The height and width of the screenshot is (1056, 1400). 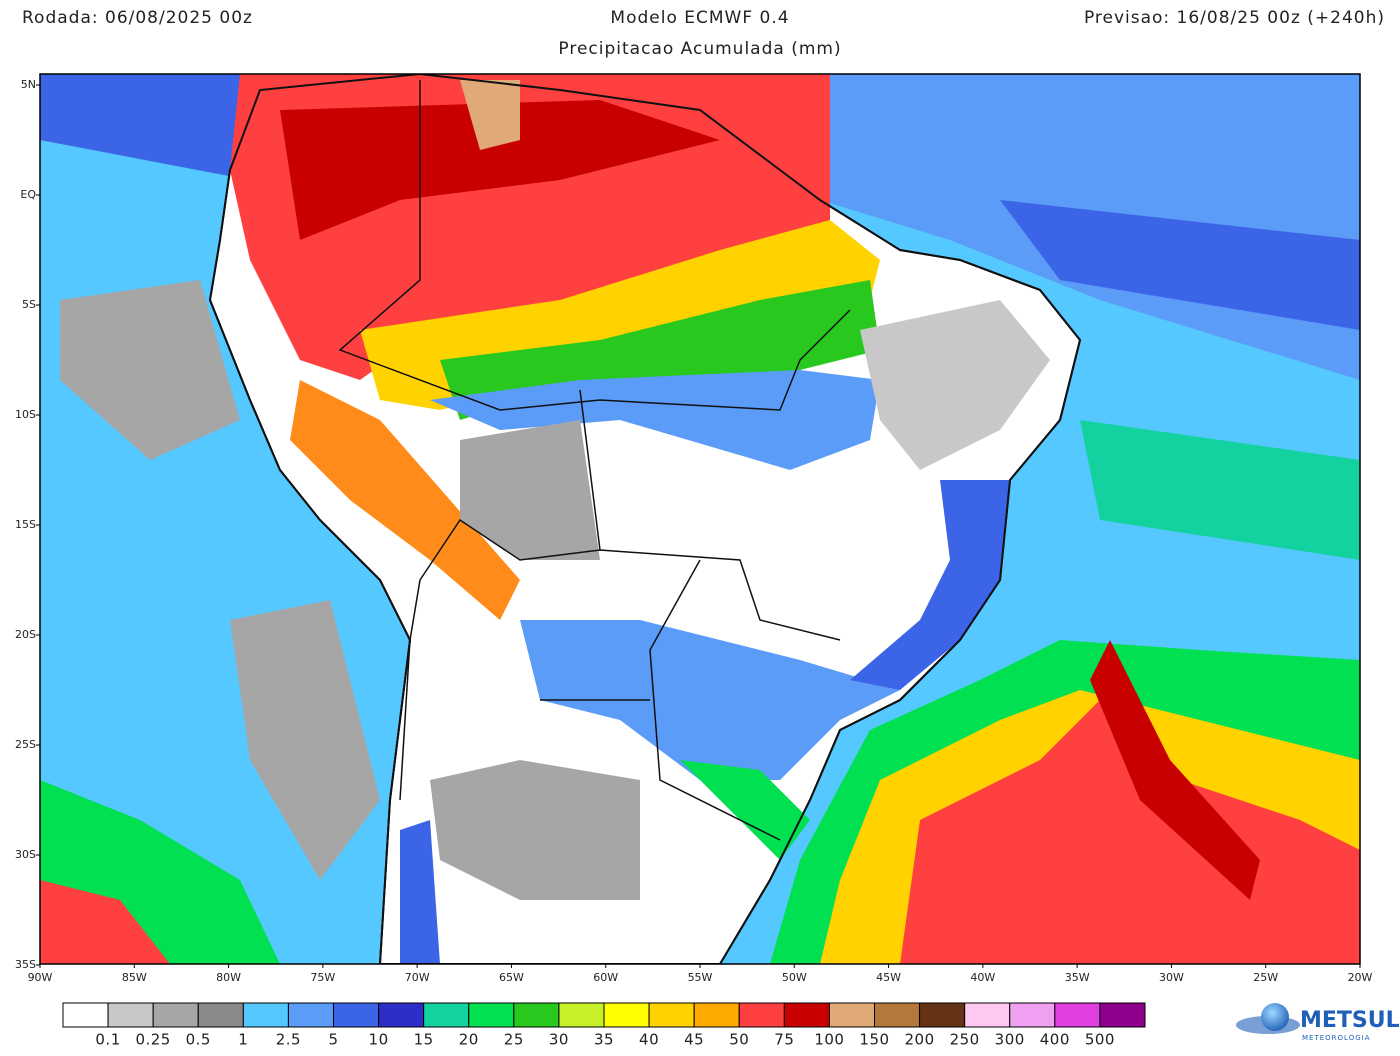 What do you see at coordinates (965, 1040) in the screenshot?
I see `colorbar-label: 250` at bounding box center [965, 1040].